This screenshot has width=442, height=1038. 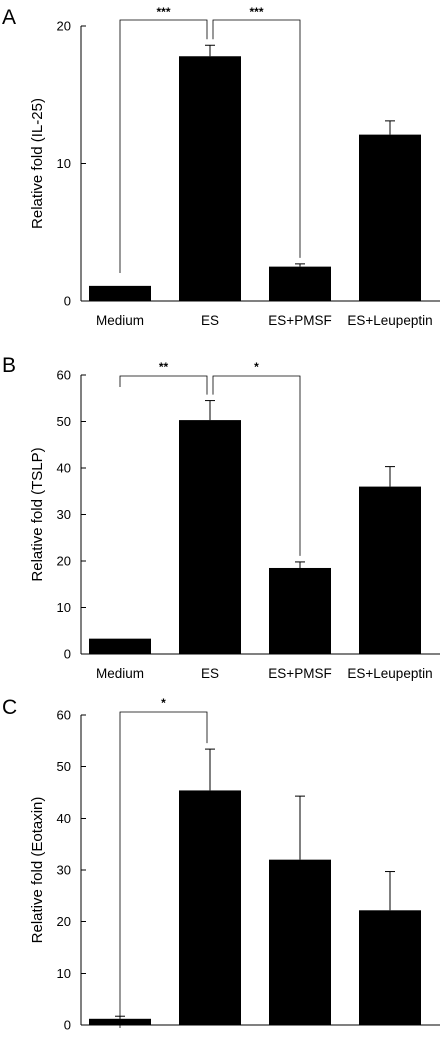 What do you see at coordinates (67, 1025) in the screenshot?
I see `y-tick-label-c: 0` at bounding box center [67, 1025].